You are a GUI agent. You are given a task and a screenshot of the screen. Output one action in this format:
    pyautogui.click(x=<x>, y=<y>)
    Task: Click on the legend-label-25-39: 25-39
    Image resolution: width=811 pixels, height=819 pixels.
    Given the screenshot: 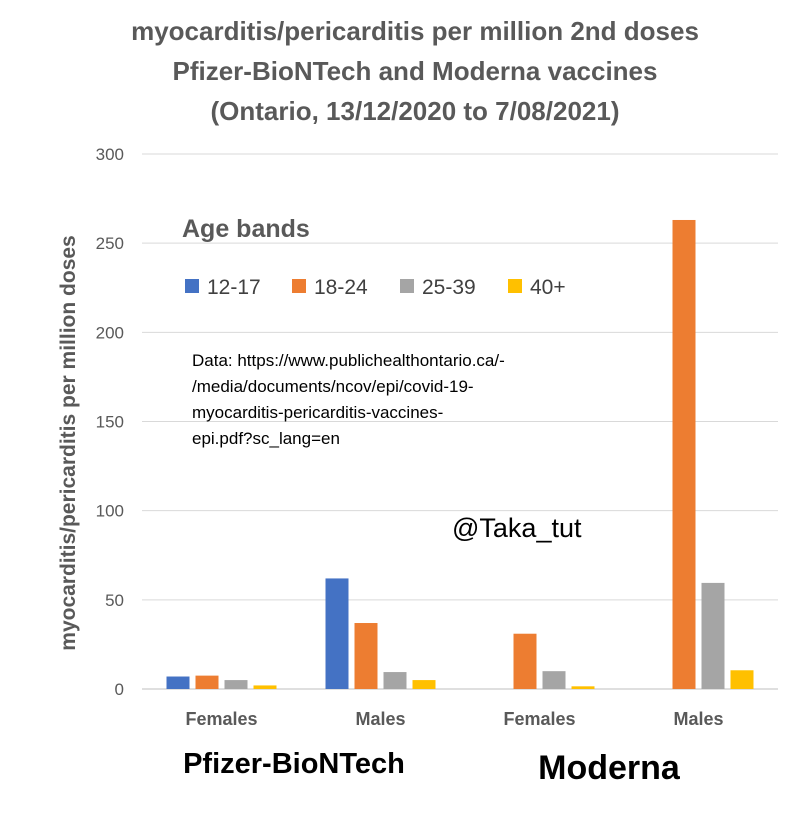 What is the action you would take?
    pyautogui.click(x=449, y=287)
    